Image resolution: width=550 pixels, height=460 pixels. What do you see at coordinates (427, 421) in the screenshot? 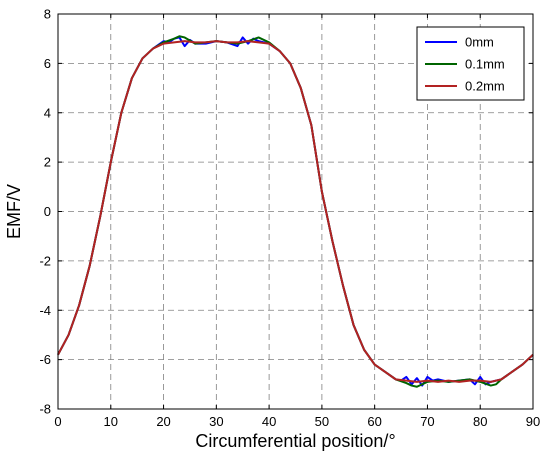
I see `x-tick-label: 70` at bounding box center [427, 421].